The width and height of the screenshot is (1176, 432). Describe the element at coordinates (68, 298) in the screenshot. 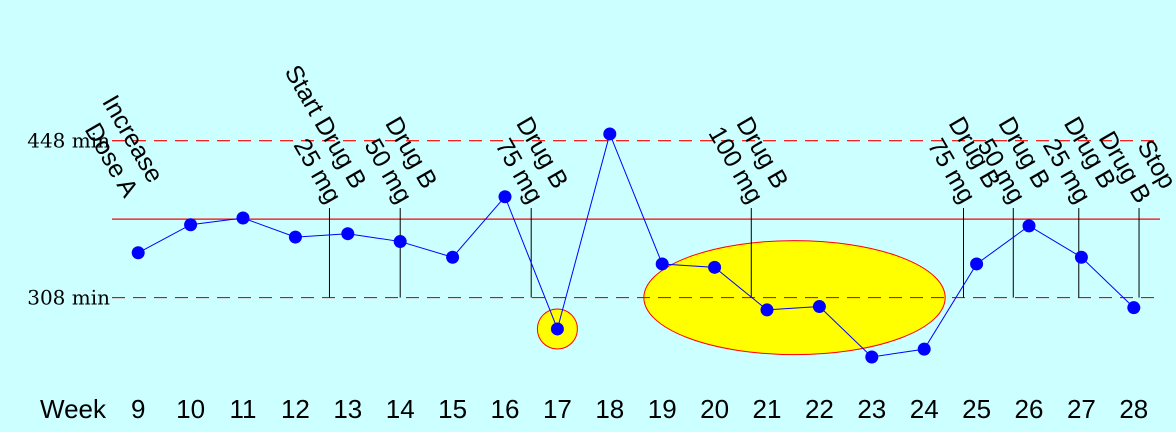

I see `y-tick-label: 308 min` at that location.